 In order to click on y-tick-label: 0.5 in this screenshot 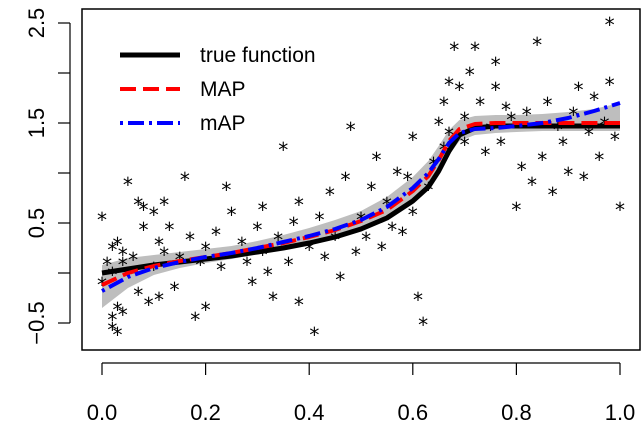, I will do `click(36, 223)`.